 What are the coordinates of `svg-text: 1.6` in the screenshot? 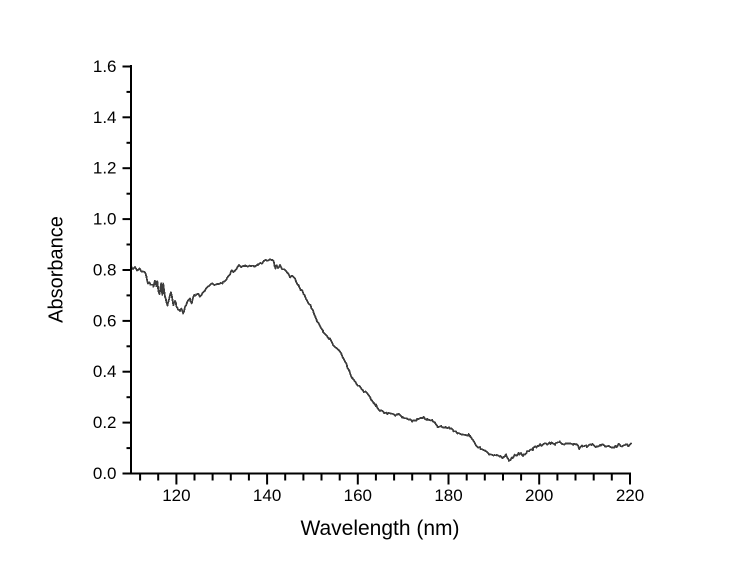 It's located at (105, 66).